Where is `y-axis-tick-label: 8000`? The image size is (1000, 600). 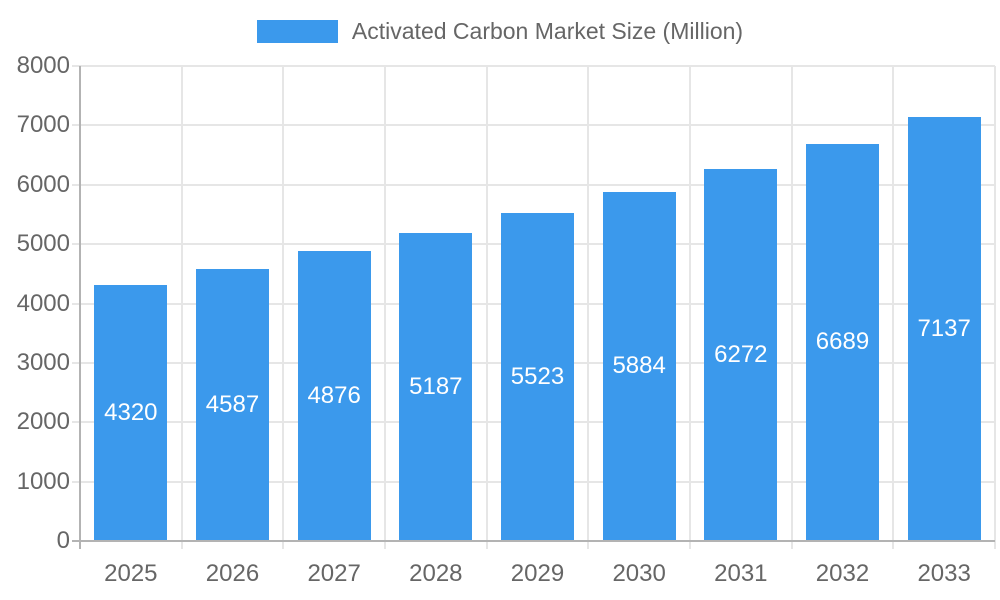
y-axis-tick-label: 8000 is located at coordinates (43, 65).